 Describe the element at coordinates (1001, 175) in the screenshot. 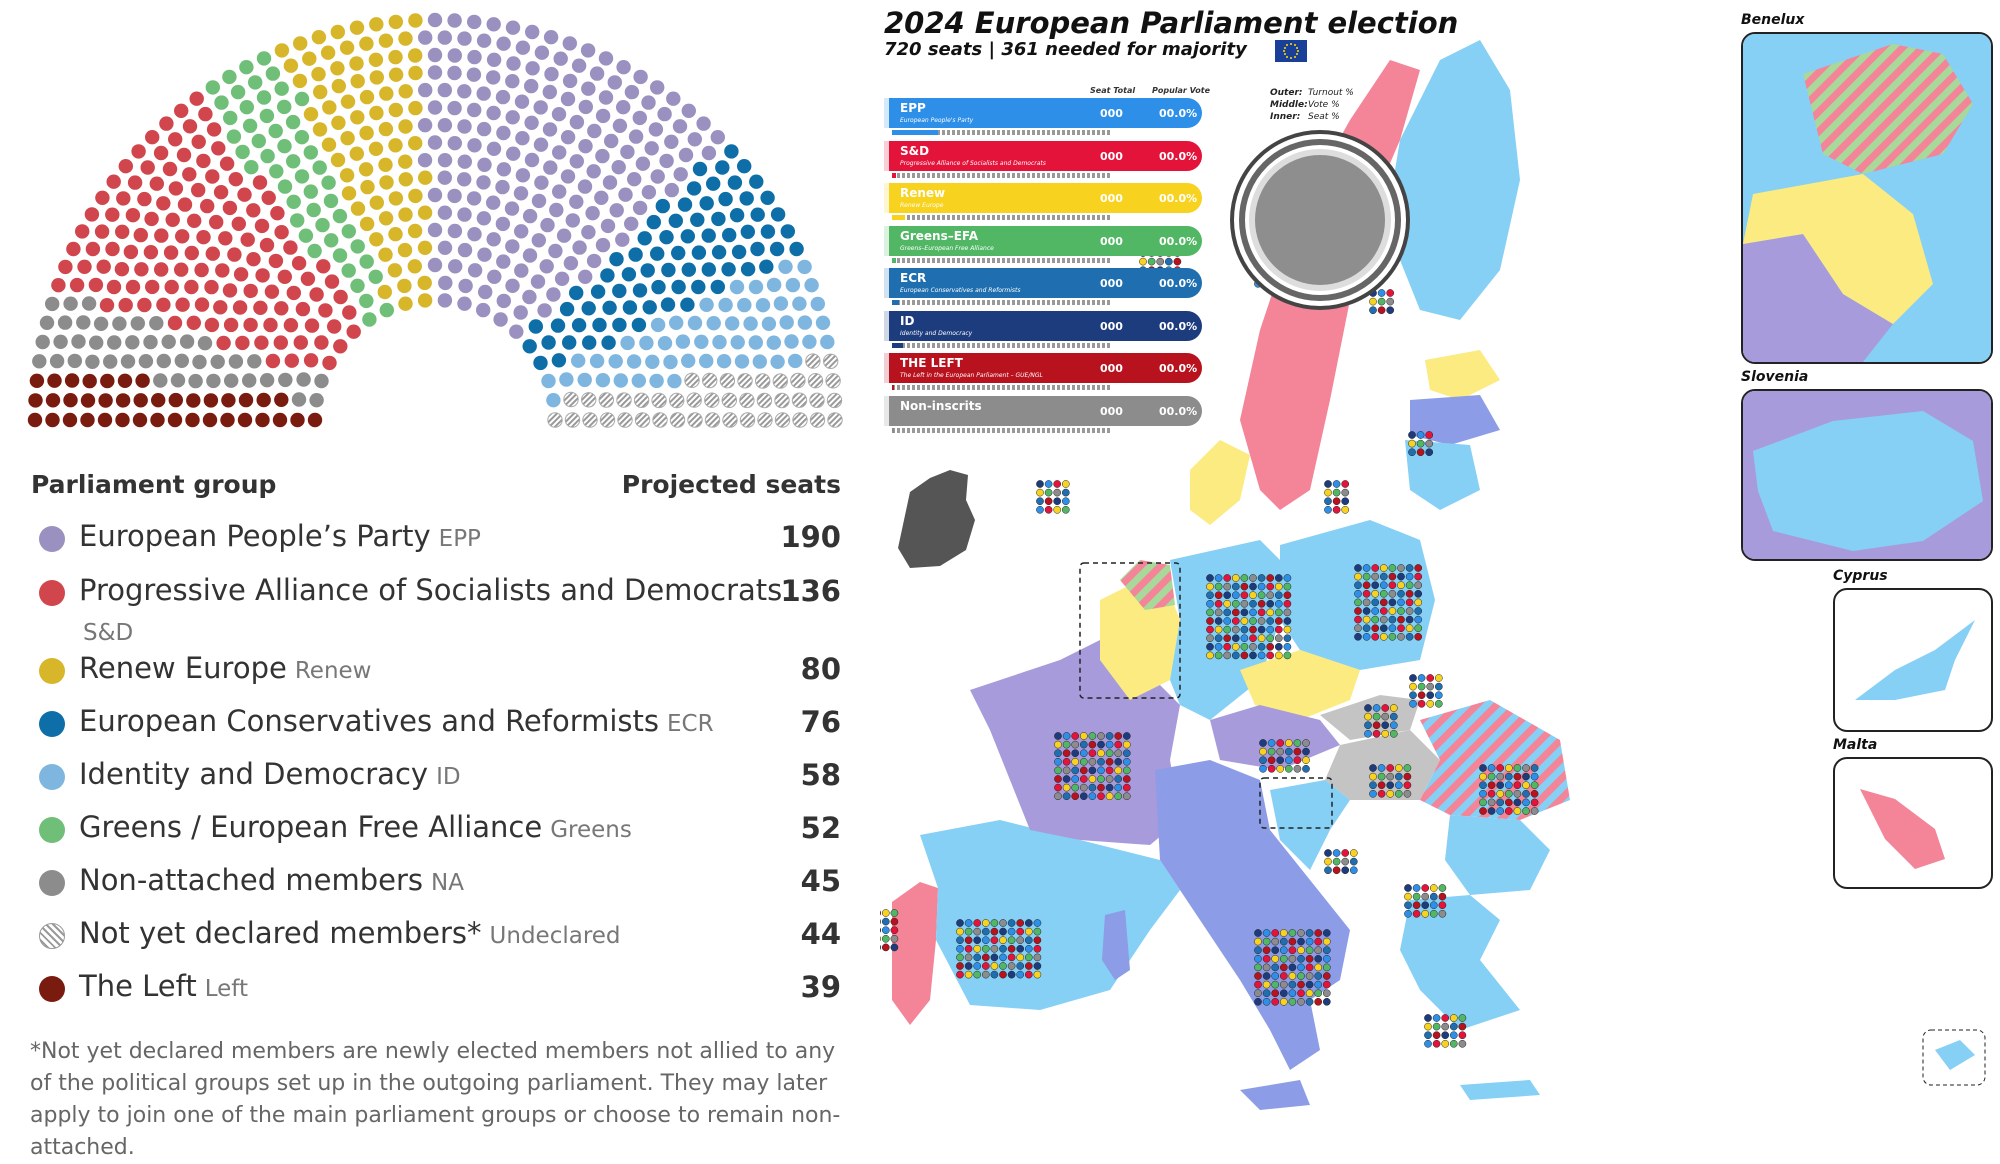

I see `party-progress-track` at that location.